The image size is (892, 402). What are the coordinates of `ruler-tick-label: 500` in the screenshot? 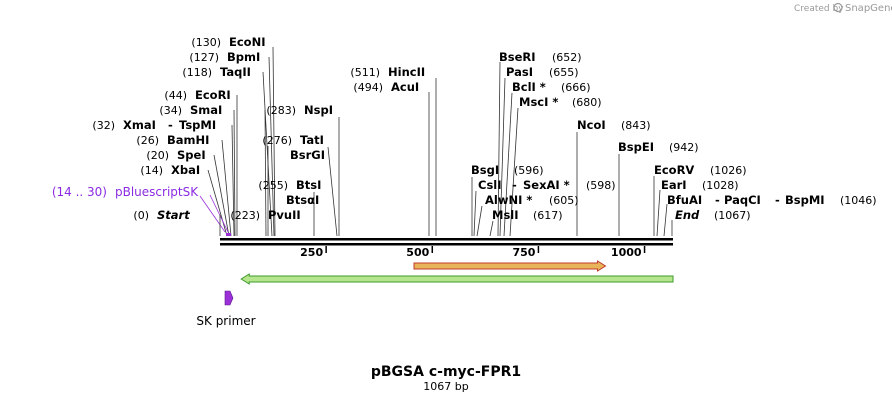 It's located at (417, 252).